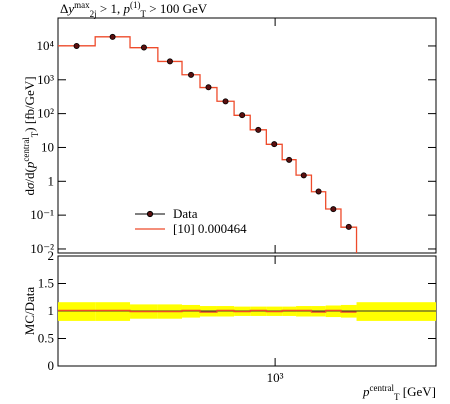 The image size is (450, 404). What do you see at coordinates (207, 311) in the screenshot?
I see `ratio-line` at bounding box center [207, 311].